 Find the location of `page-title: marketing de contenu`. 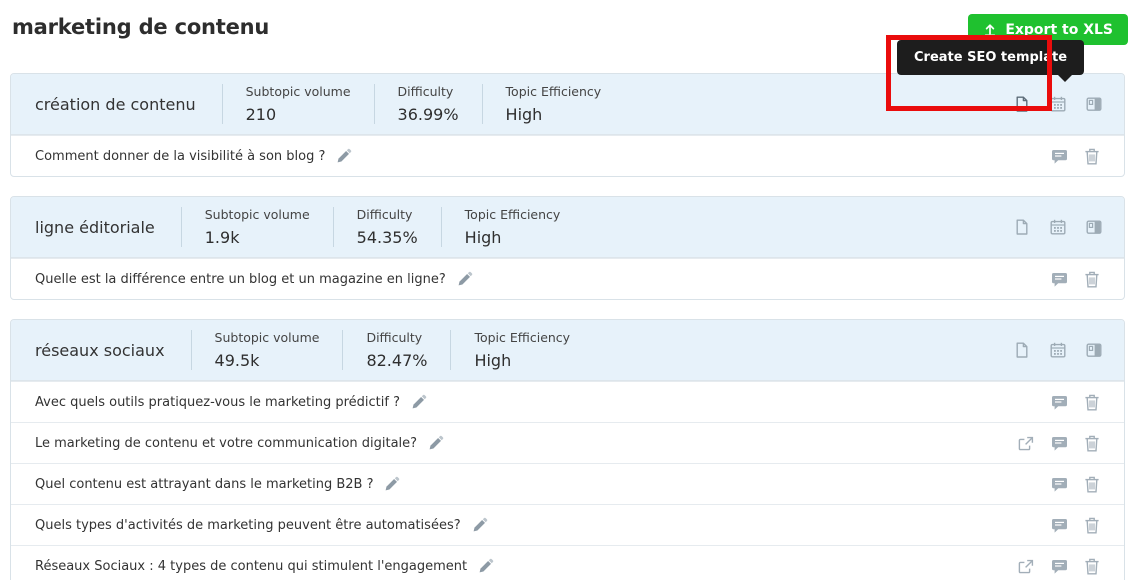

page-title: marketing de contenu is located at coordinates (141, 27).